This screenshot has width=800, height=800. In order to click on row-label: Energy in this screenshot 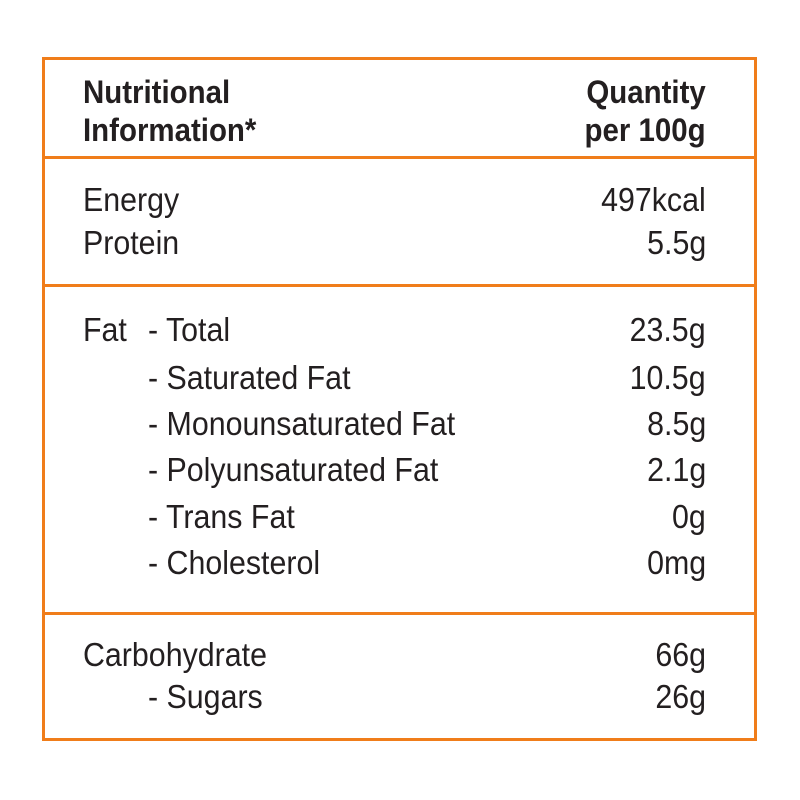, I will do `click(131, 199)`.